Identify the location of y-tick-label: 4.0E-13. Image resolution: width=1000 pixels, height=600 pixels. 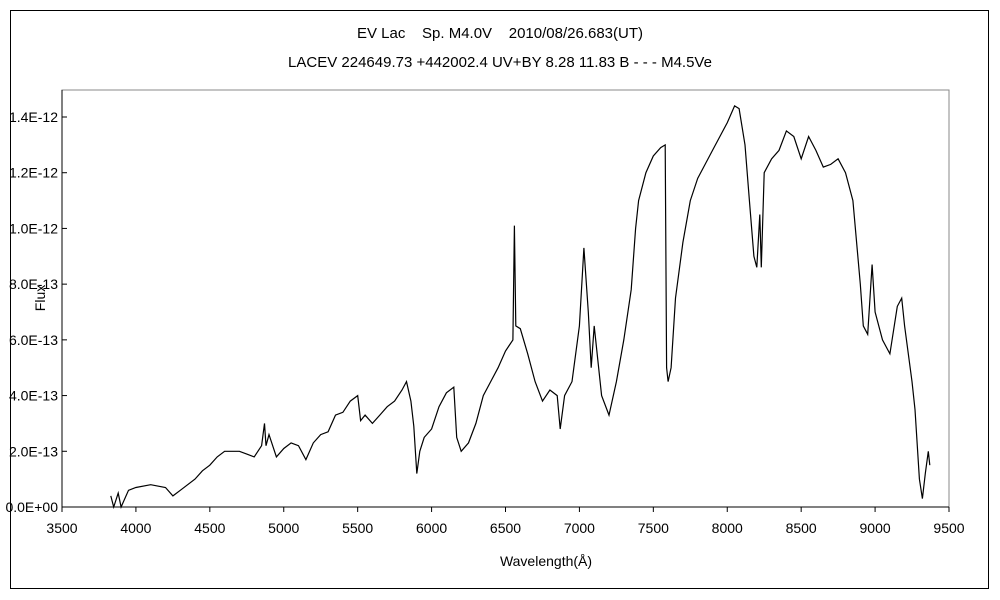
(33, 396).